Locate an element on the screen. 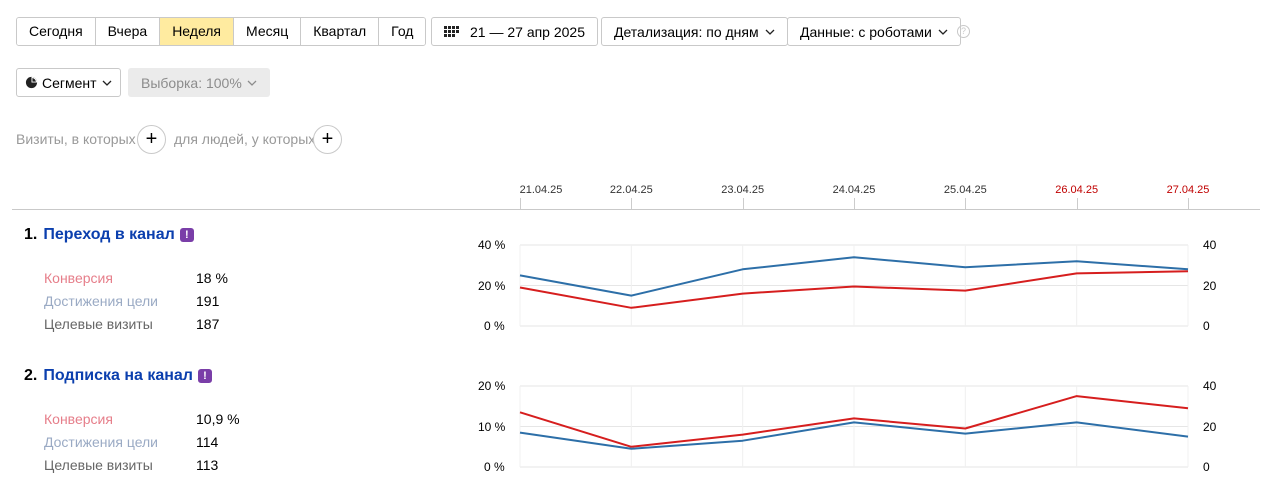 The width and height of the screenshot is (1280, 499). sample-dropdown: Выборка: 100% is located at coordinates (199, 82).